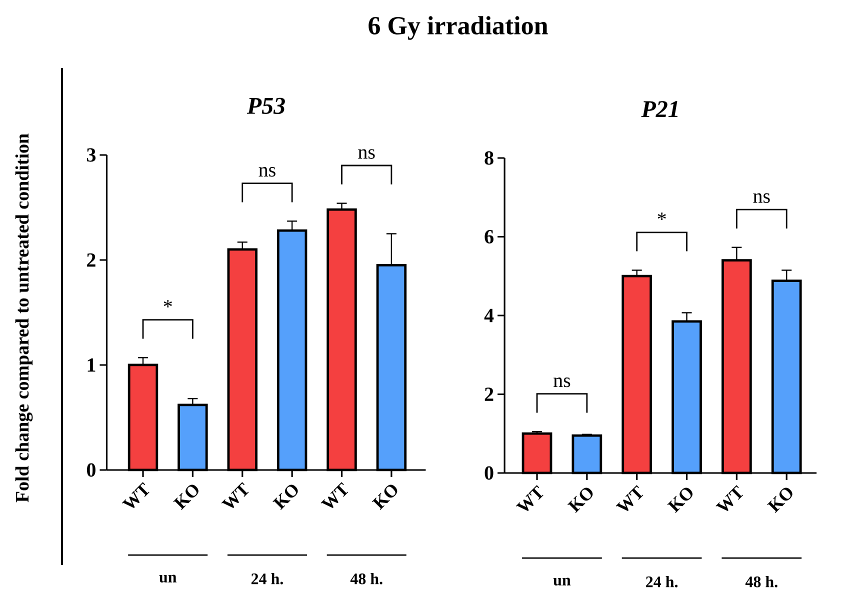 This screenshot has height=592, width=849. What do you see at coordinates (24, 318) in the screenshot?
I see `y-axis-title: Fold change compared to untreated condition` at bounding box center [24, 318].